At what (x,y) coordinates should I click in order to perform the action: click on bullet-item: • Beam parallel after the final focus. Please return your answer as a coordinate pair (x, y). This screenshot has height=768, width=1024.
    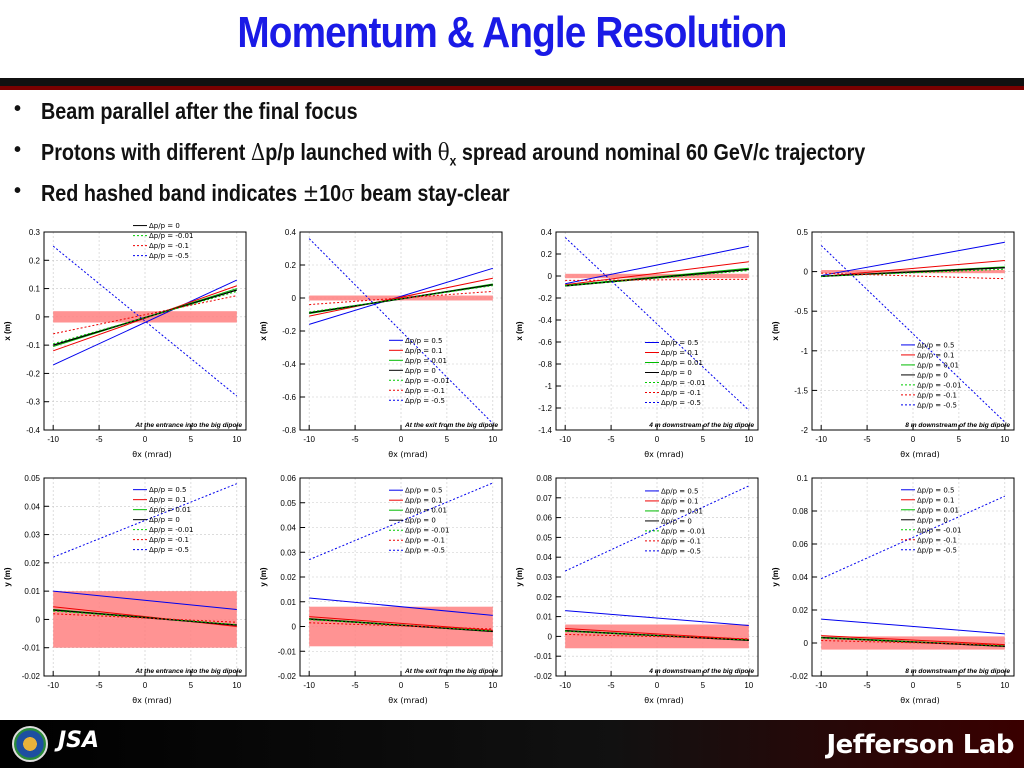
    Looking at the image, I should click on (519, 118).